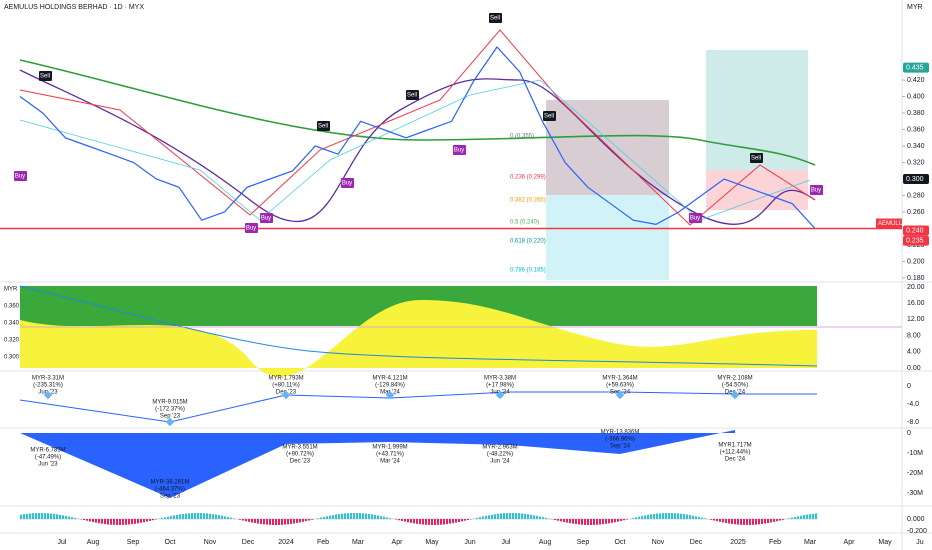  What do you see at coordinates (885, 542) in the screenshot?
I see `x-tick-label: May` at bounding box center [885, 542].